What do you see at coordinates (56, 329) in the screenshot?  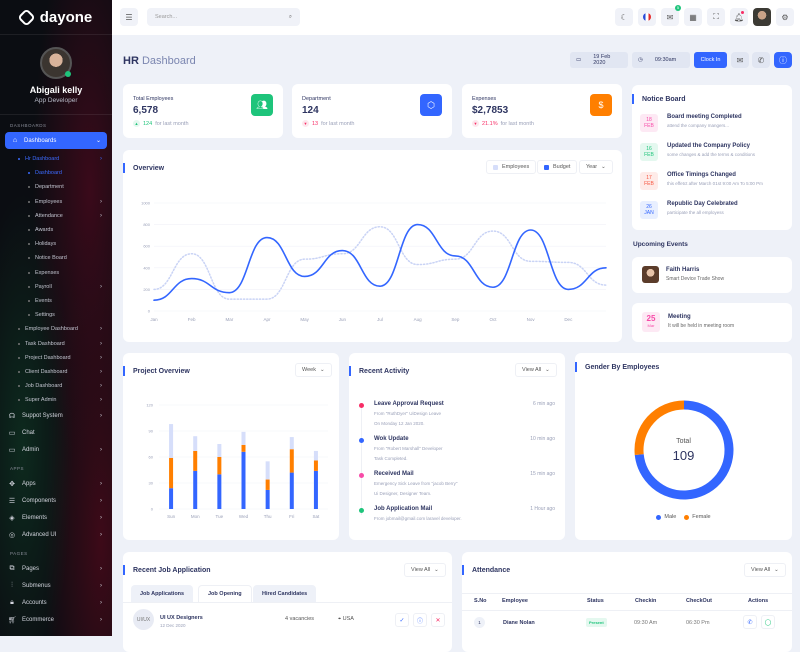 I see `sidebar-item-dashboard: Employee Dashboard ›` at bounding box center [56, 329].